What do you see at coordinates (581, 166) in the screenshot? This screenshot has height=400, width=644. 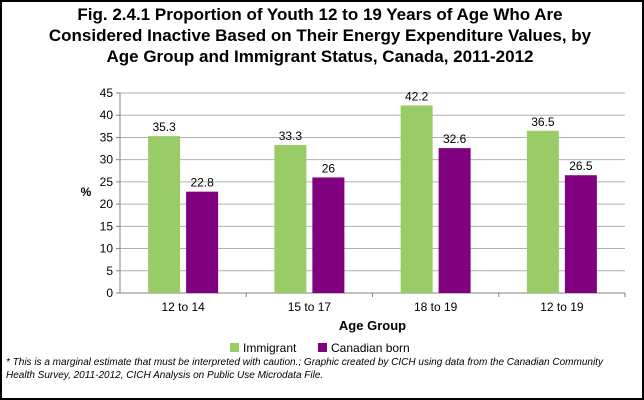 I see `data-label: 26.5` at bounding box center [581, 166].